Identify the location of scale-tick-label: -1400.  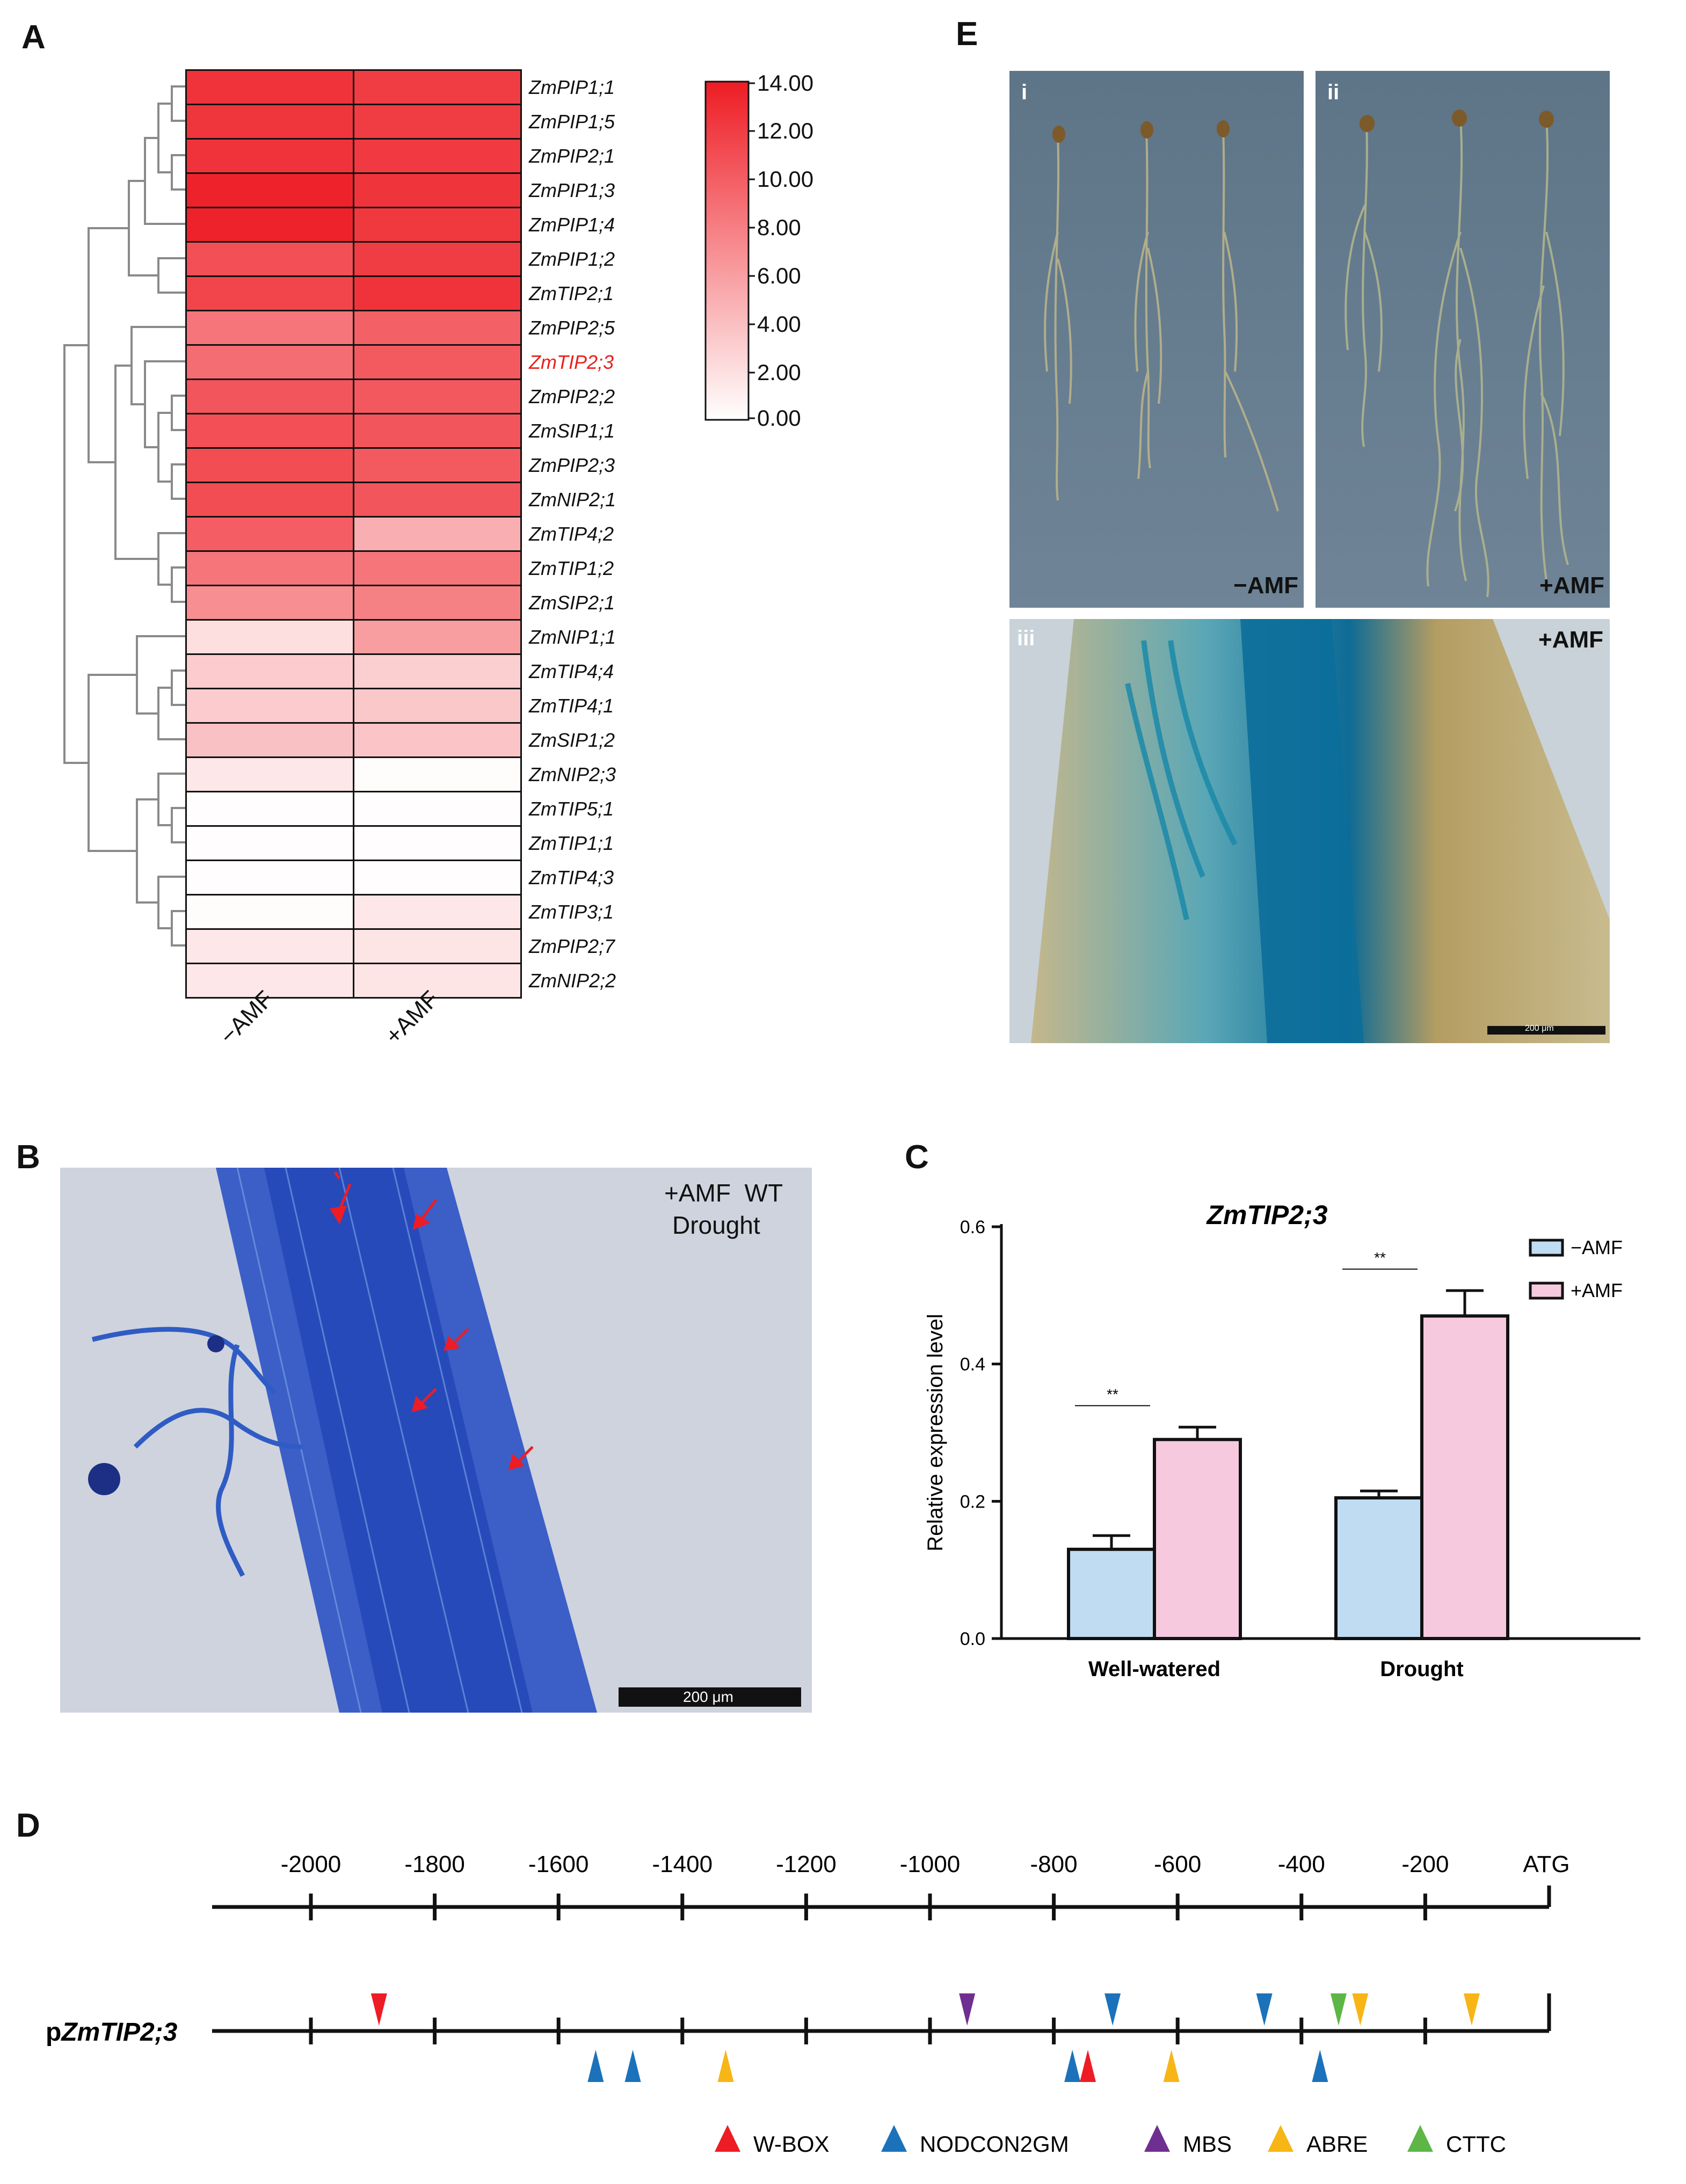
(682, 1864).